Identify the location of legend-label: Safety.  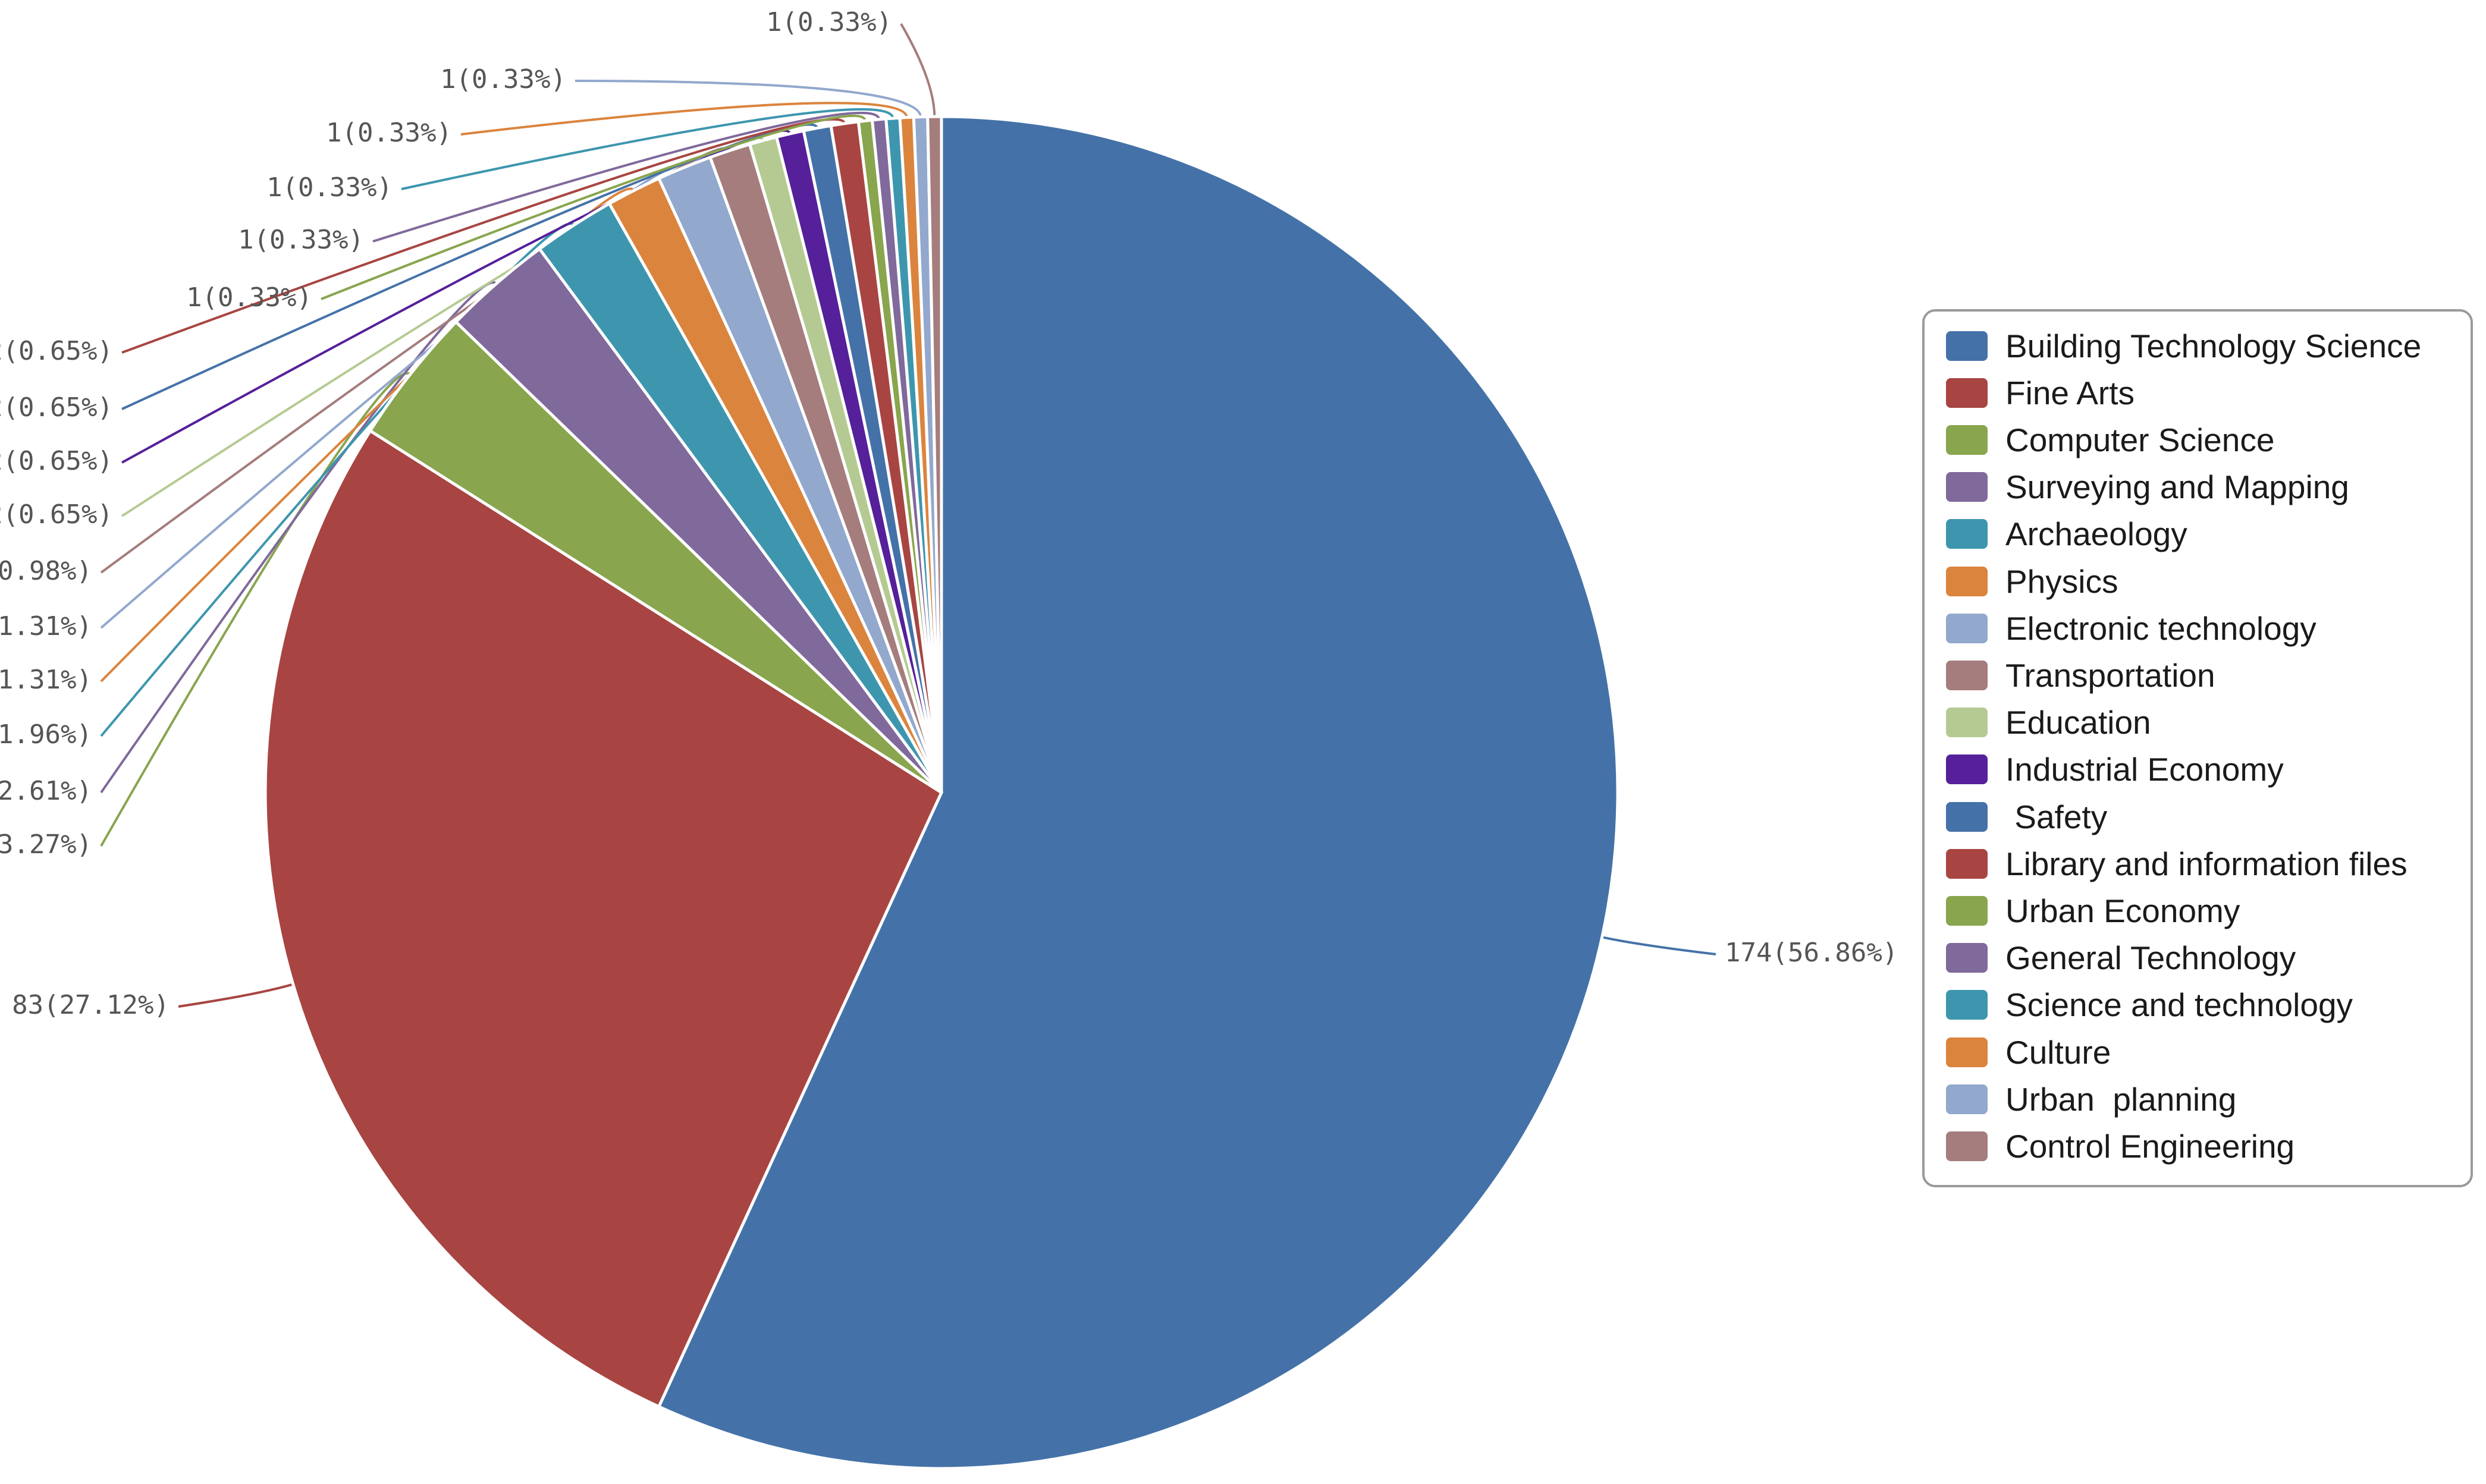
(2056, 816).